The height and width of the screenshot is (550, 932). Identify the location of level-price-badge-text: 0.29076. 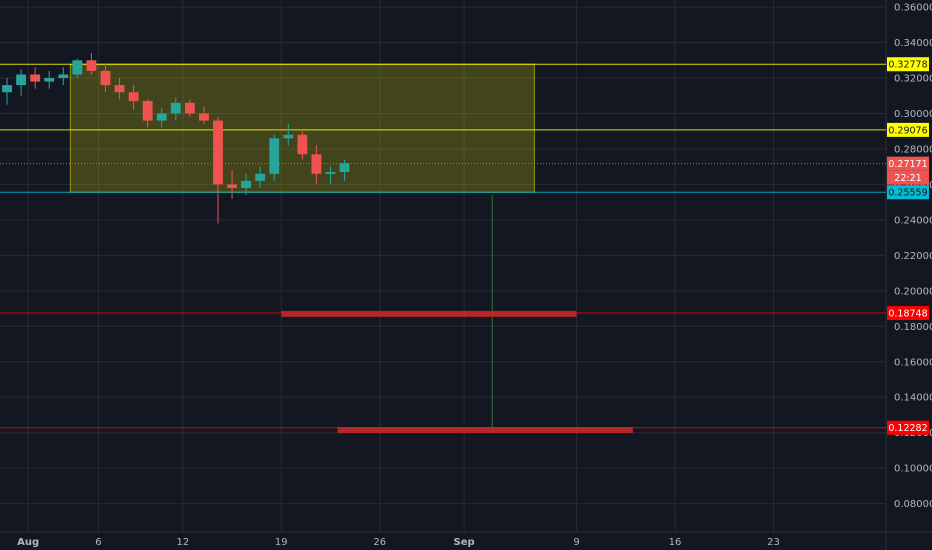
(907, 130).